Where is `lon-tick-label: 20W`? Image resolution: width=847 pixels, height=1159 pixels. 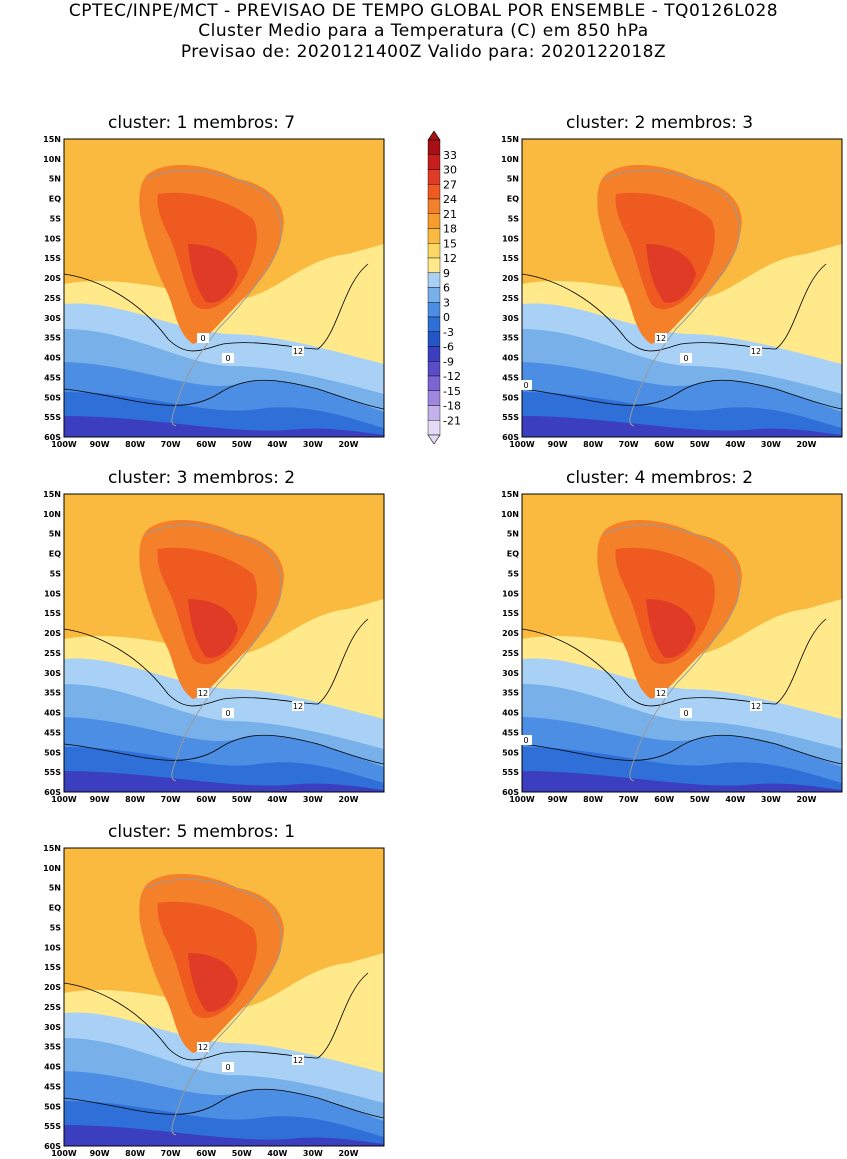
lon-tick-label: 20W is located at coordinates (348, 799).